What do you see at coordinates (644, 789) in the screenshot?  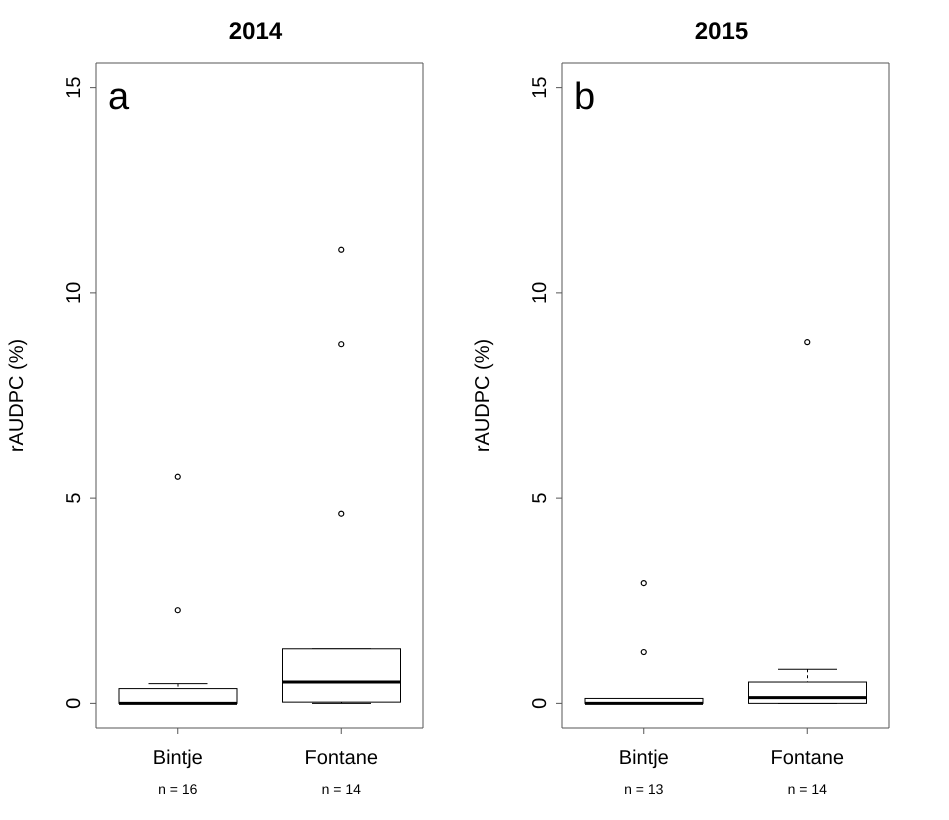 I see `text: n = 13` at bounding box center [644, 789].